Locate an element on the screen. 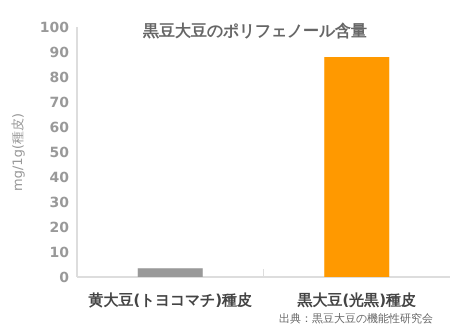  y-tick-label: 0 is located at coordinates (64, 278).